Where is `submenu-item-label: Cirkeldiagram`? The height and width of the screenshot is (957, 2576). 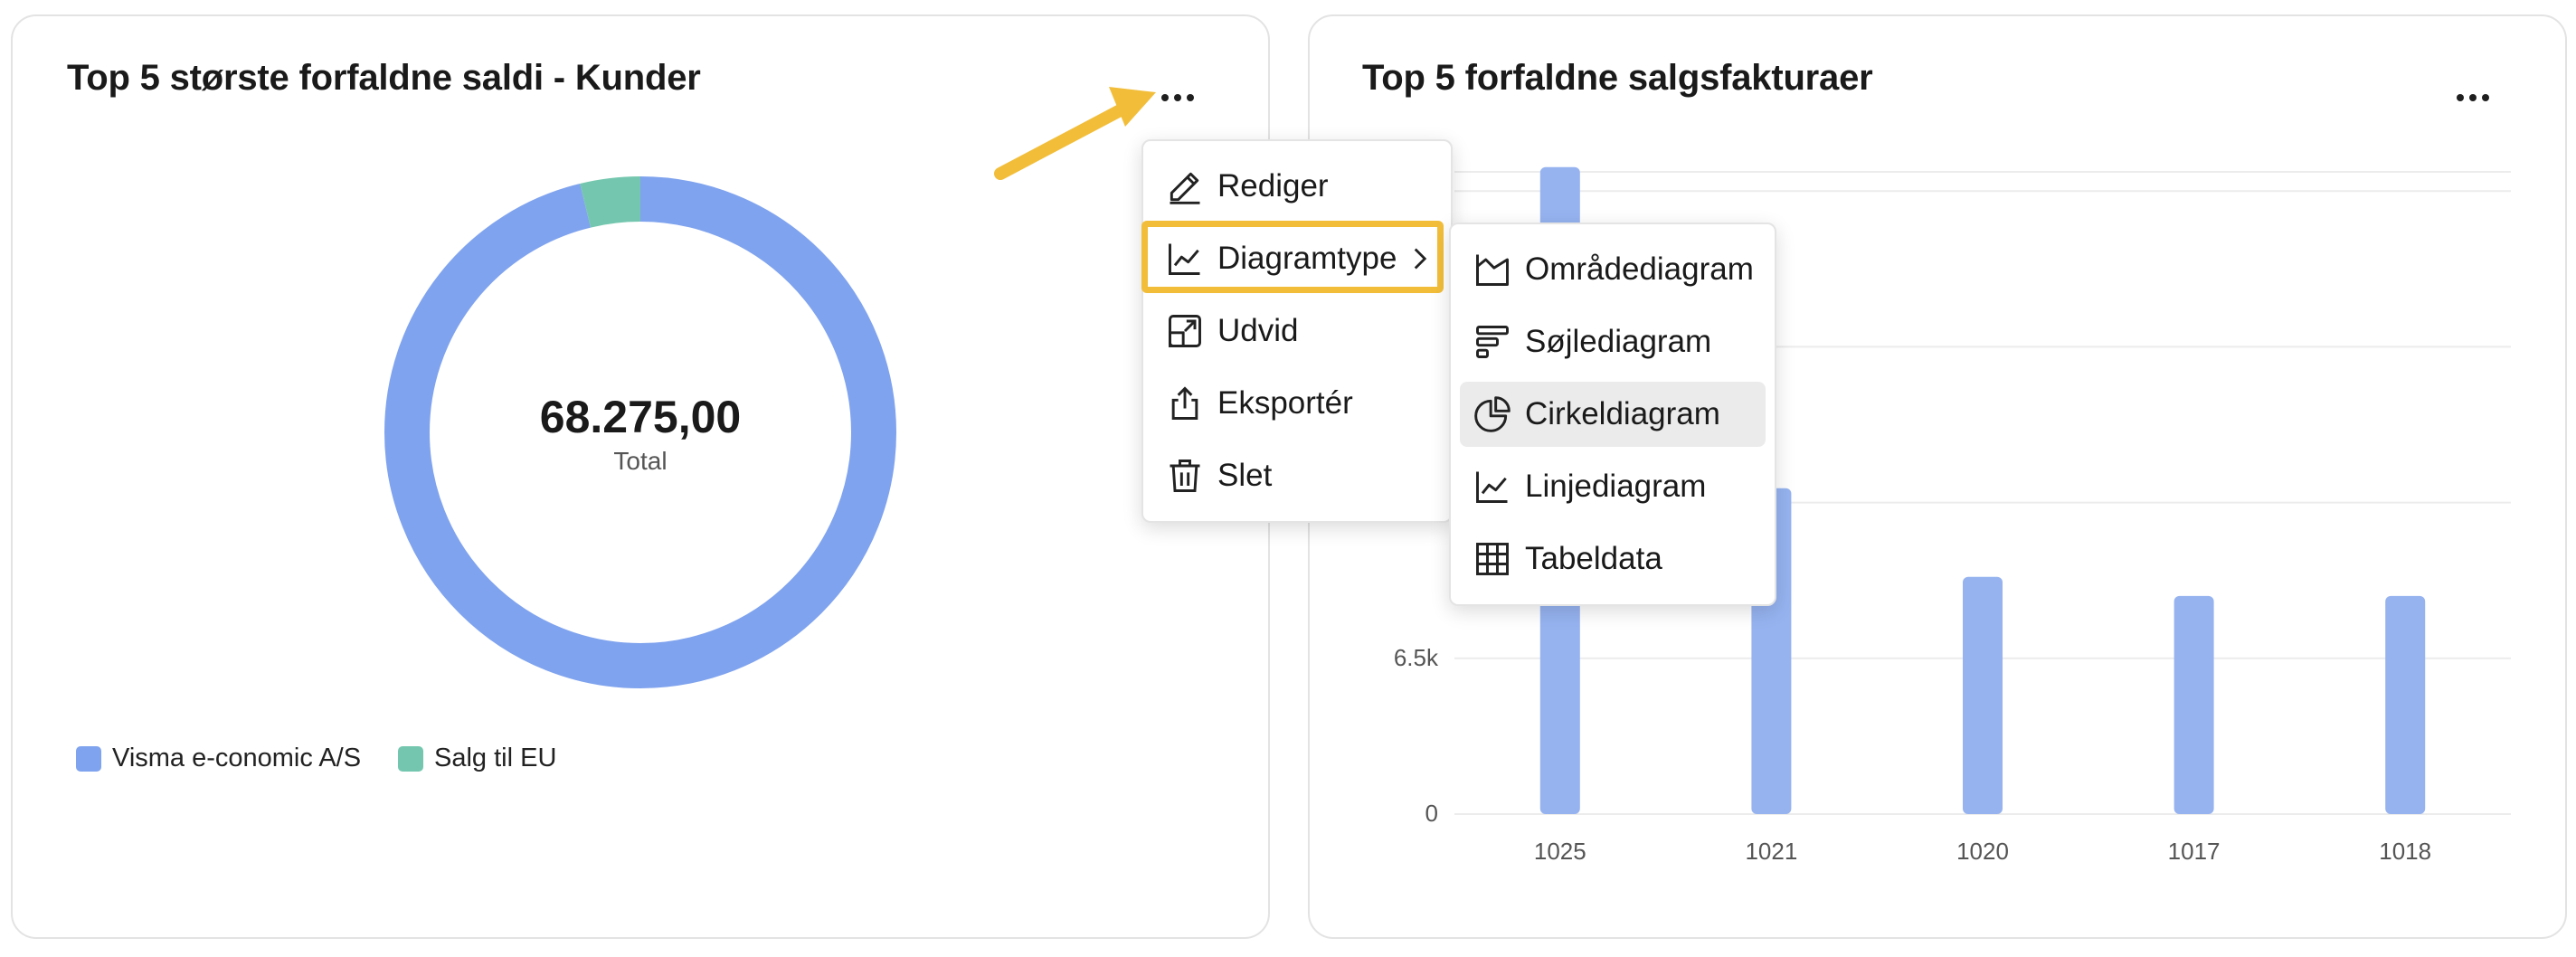
submenu-item-label: Cirkeldiagram is located at coordinates (1622, 413).